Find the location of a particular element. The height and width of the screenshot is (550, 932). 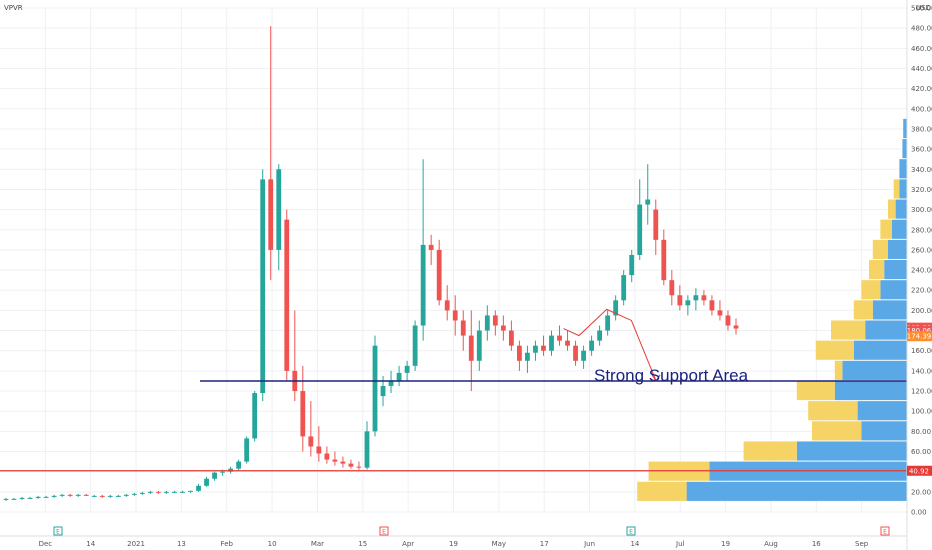

y-tick-label: 100.00 is located at coordinates (921, 412).